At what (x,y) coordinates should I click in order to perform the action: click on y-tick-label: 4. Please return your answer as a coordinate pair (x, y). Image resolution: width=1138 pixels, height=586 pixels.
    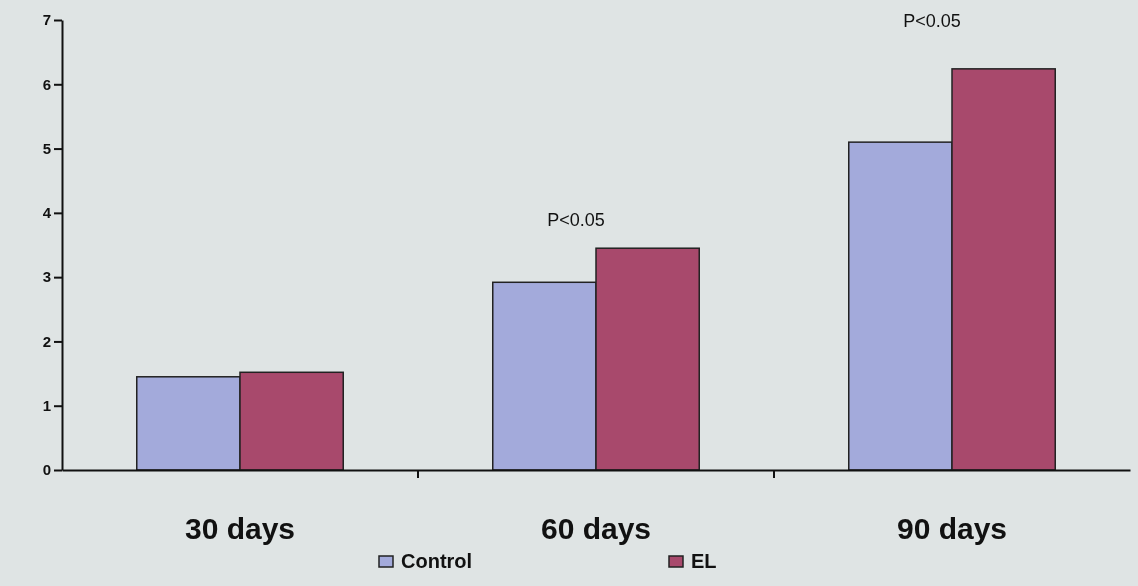
    Looking at the image, I should click on (47, 213).